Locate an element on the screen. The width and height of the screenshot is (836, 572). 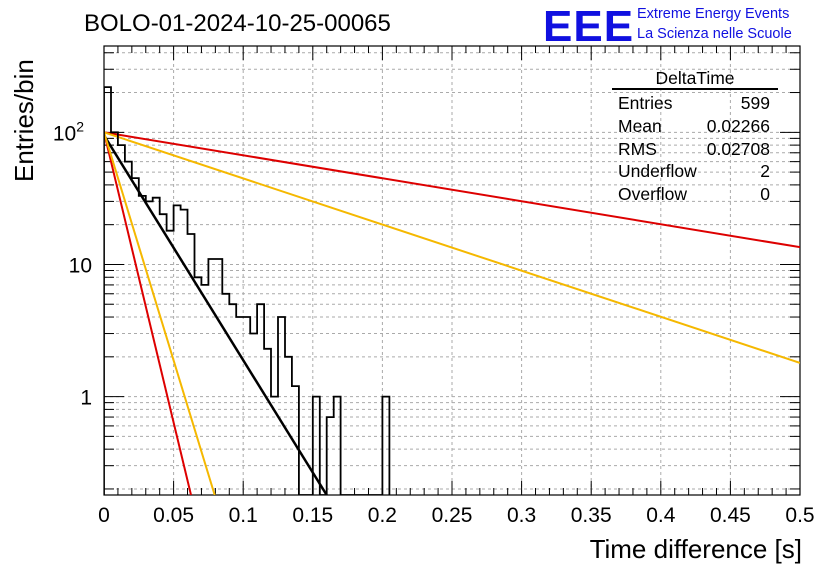
stats-value: 0 is located at coordinates (765, 194).